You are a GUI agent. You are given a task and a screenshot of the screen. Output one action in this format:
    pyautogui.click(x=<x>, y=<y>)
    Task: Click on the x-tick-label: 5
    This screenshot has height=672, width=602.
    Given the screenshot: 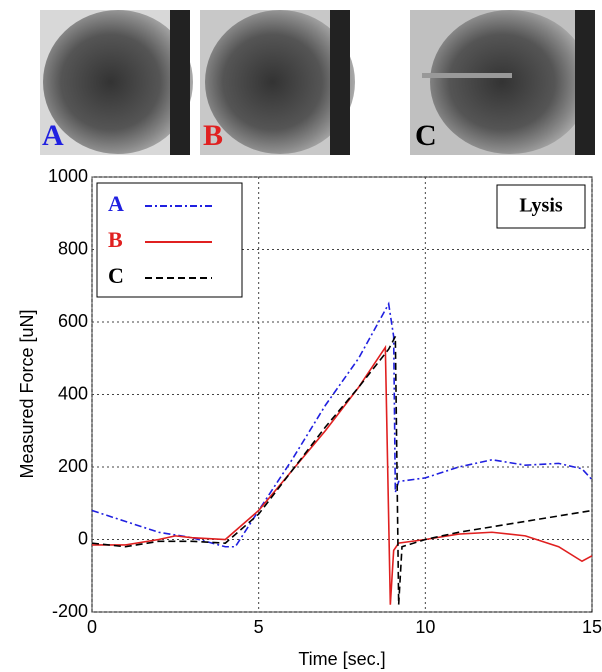 What is the action you would take?
    pyautogui.click(x=259, y=627)
    